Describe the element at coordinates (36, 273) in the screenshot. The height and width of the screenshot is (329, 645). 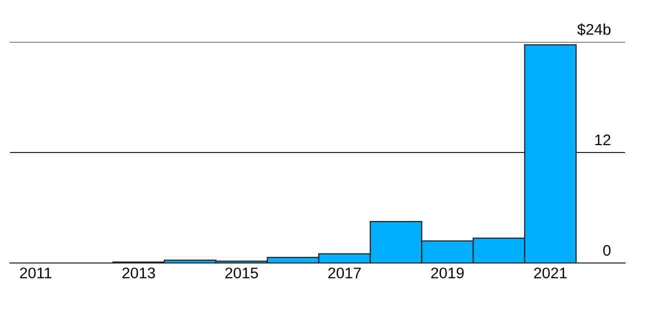
I see `x-tick-label: 2011` at that location.